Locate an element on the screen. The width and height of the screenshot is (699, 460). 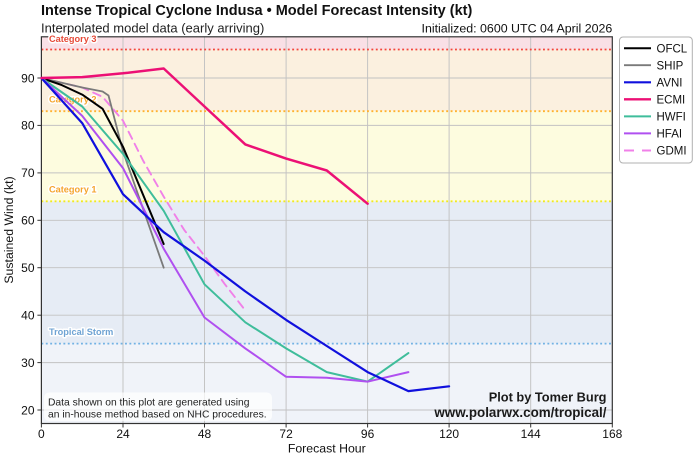
svg-text: 120 is located at coordinates (449, 434).